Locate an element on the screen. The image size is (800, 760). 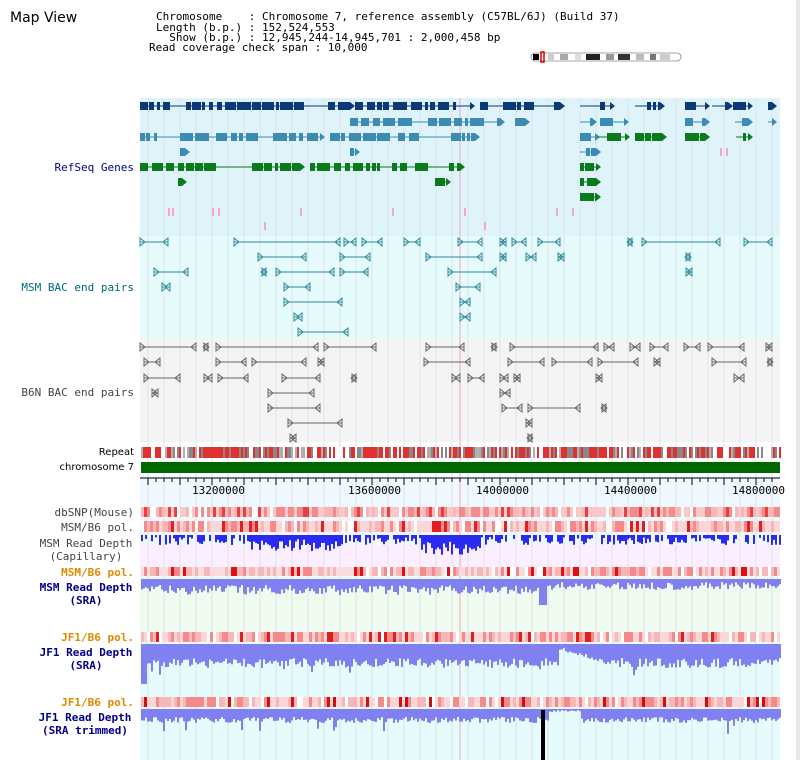
msm-depth-capillary-track is located at coordinates (461, 545).